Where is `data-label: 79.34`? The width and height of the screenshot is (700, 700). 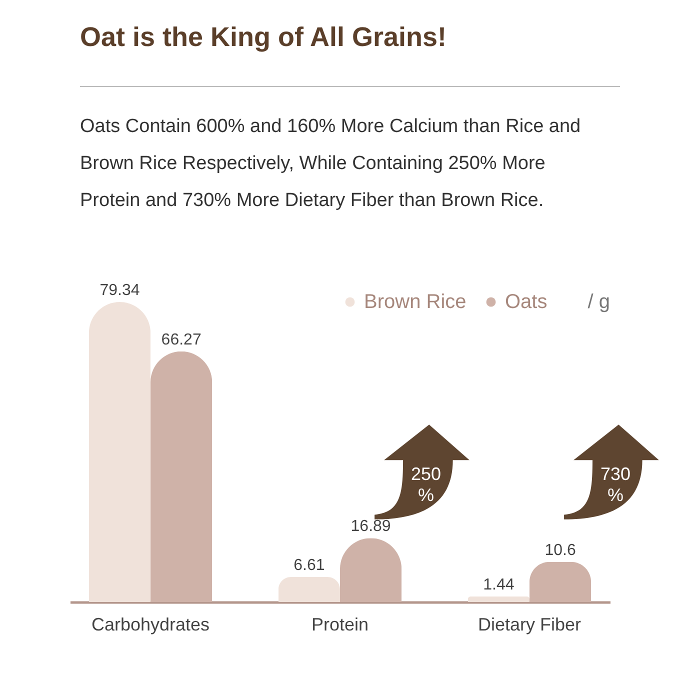
data-label: 79.34 is located at coordinates (120, 290).